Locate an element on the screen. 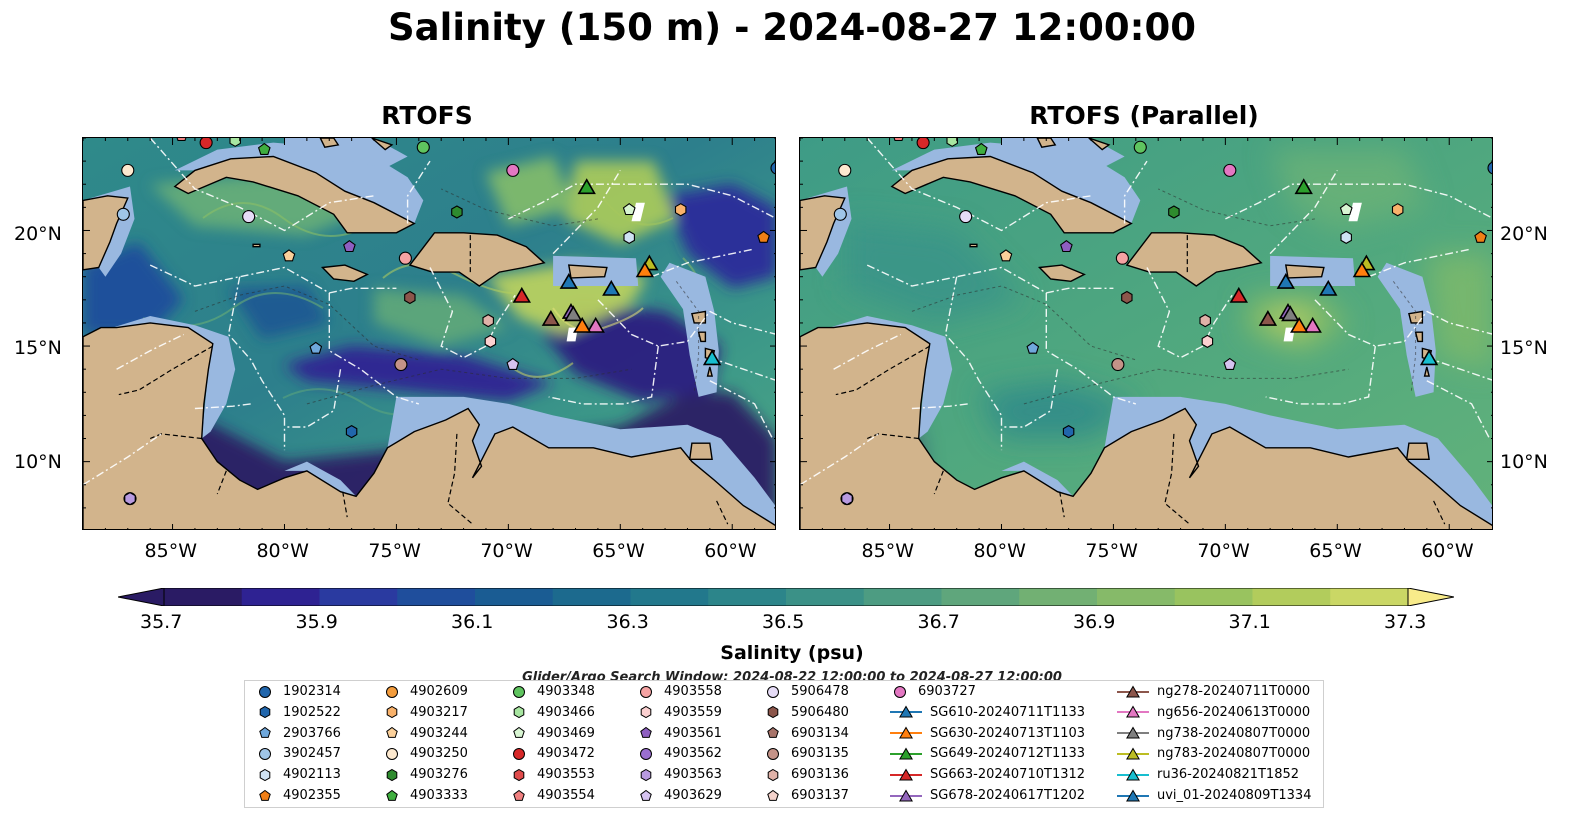 The image size is (1584, 829). legend-item: 4903562 is located at coordinates (679, 753).